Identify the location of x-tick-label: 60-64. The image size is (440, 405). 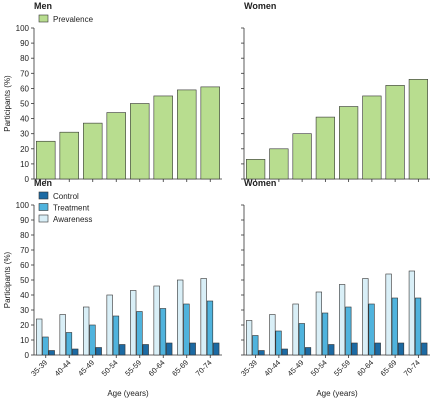
(365, 368).